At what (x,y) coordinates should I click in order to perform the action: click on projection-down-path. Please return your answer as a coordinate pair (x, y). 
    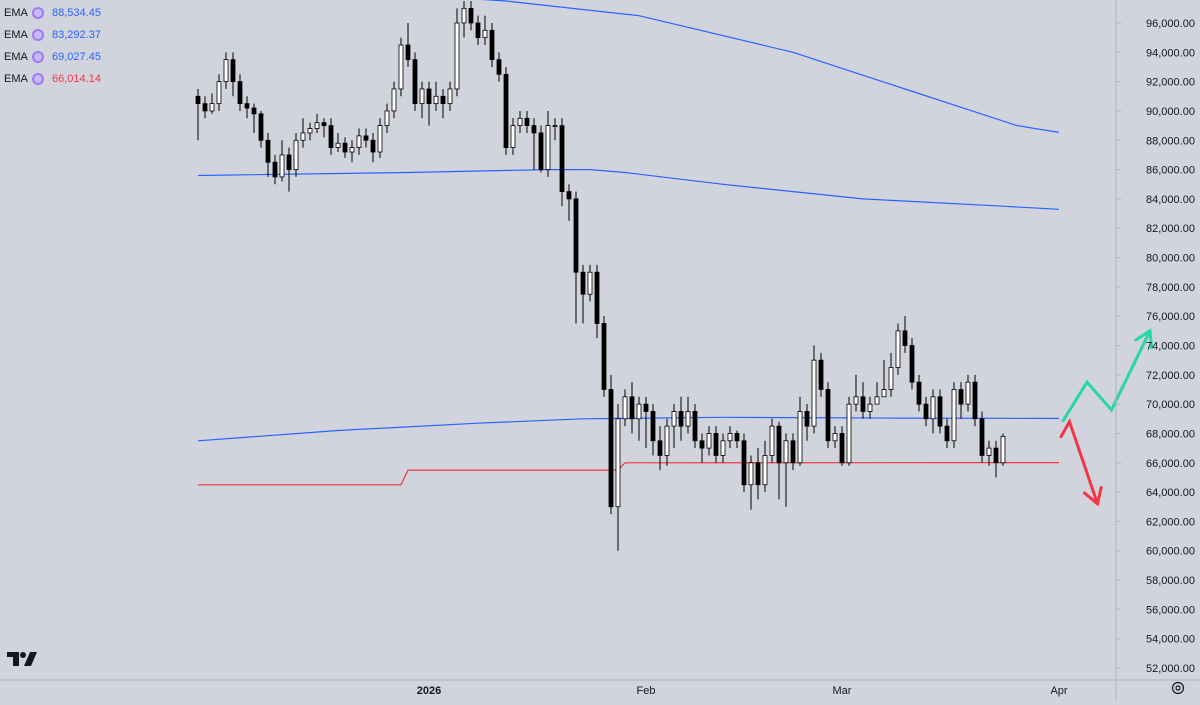
    Looking at the image, I should click on (1079, 461).